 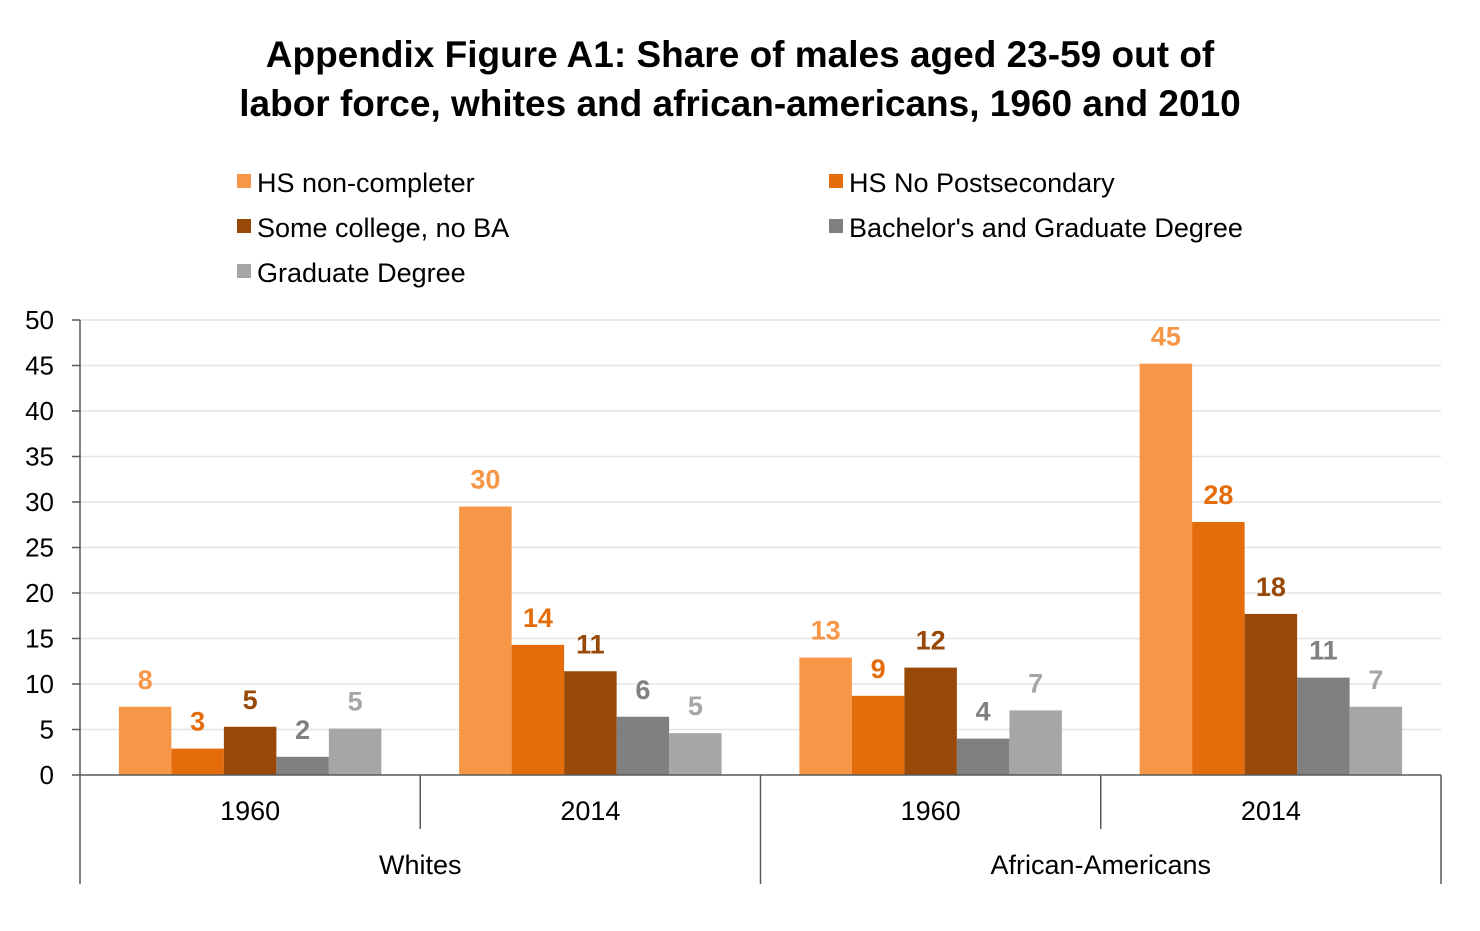 I want to click on x-group-label-whites: Whites, so click(x=420, y=865).